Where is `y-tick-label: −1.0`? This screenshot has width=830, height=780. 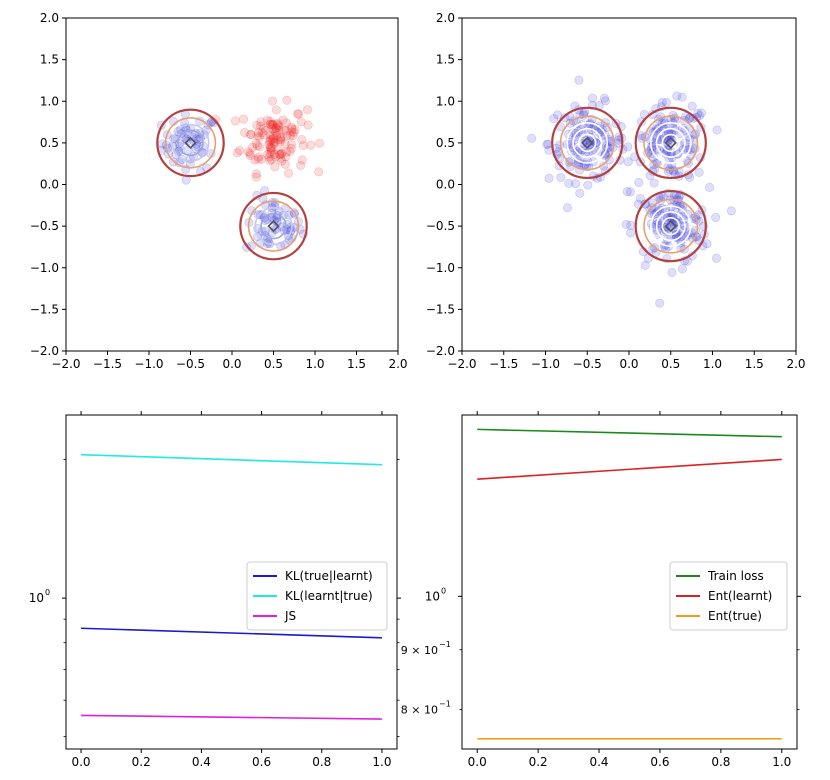 y-tick-label: −1.0 is located at coordinates (440, 268).